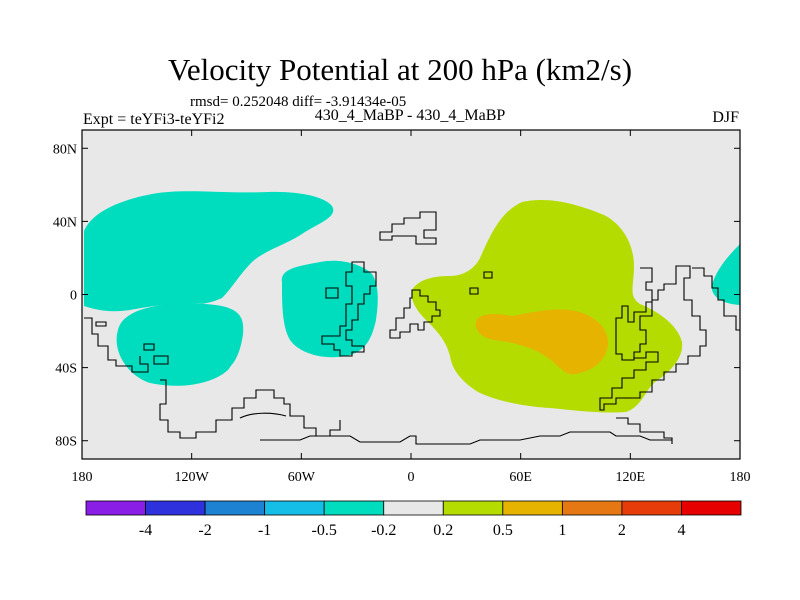 This screenshot has width=800, height=600. I want to click on coast-greenland, so click(408, 228).